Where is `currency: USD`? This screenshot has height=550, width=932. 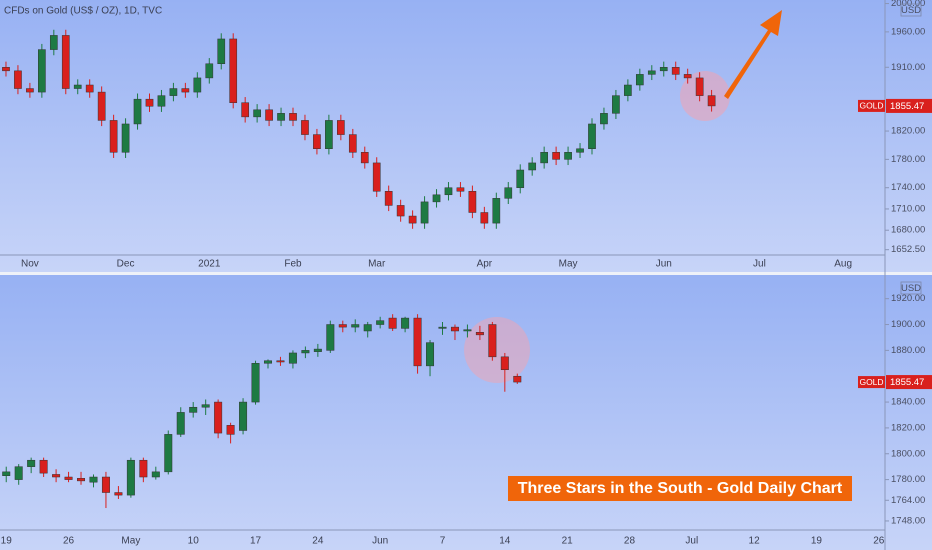 currency: USD is located at coordinates (911, 10).